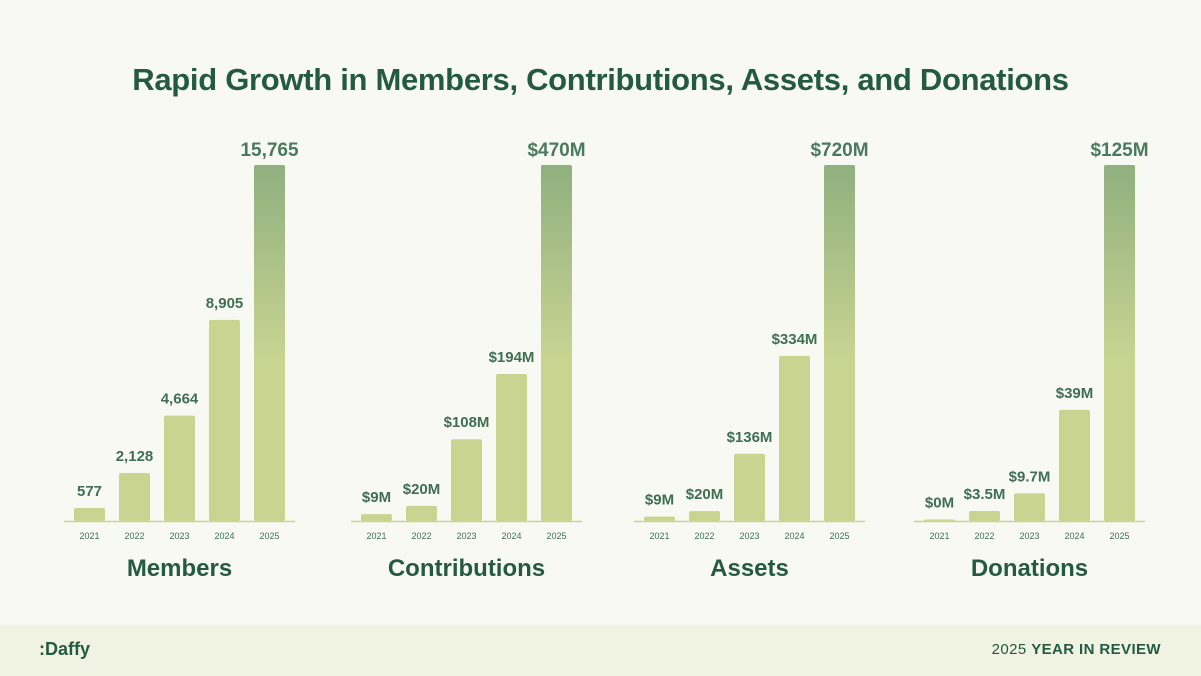  I want to click on assets-value-label-2023: $136M, so click(750, 437).